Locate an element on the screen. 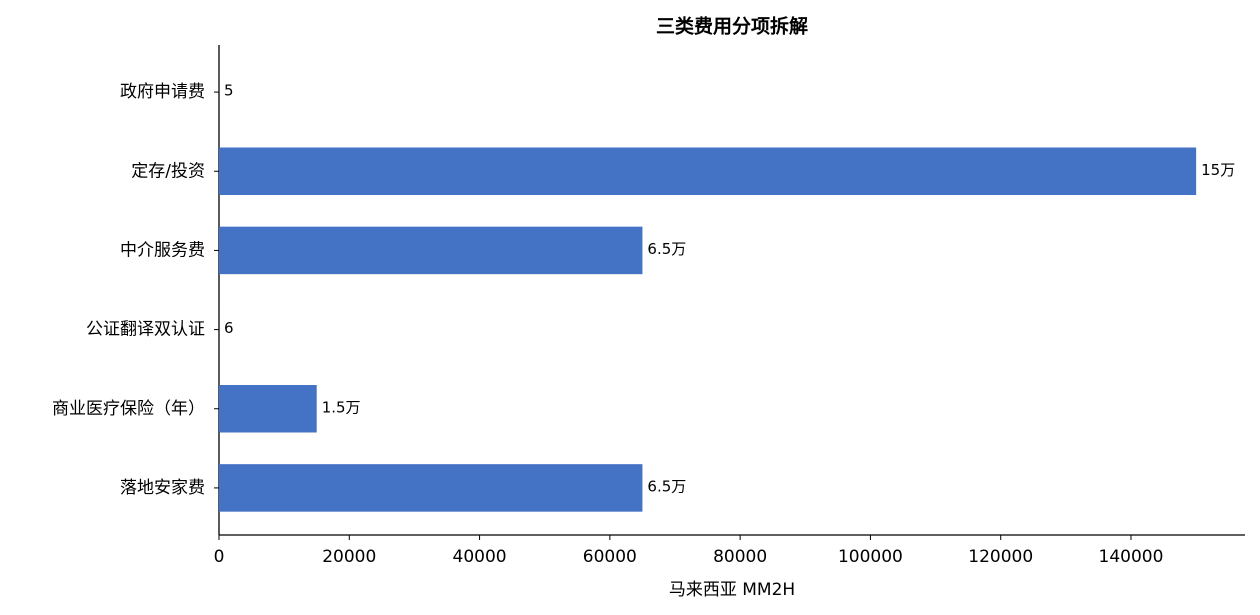  x-tick-label: 140000 is located at coordinates (1131, 557).